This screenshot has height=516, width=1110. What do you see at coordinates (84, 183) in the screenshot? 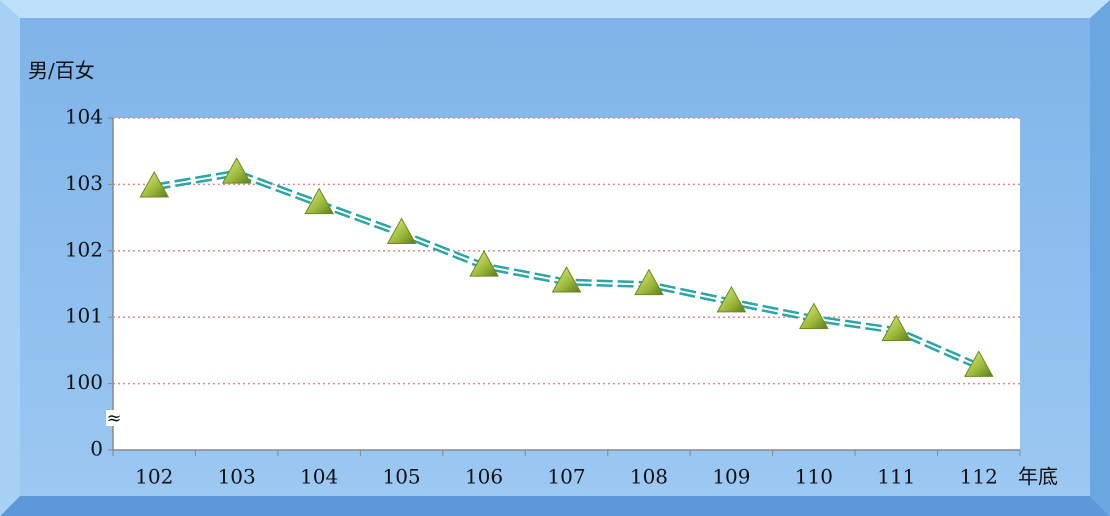
I see `y-tick-label: 103` at bounding box center [84, 183].